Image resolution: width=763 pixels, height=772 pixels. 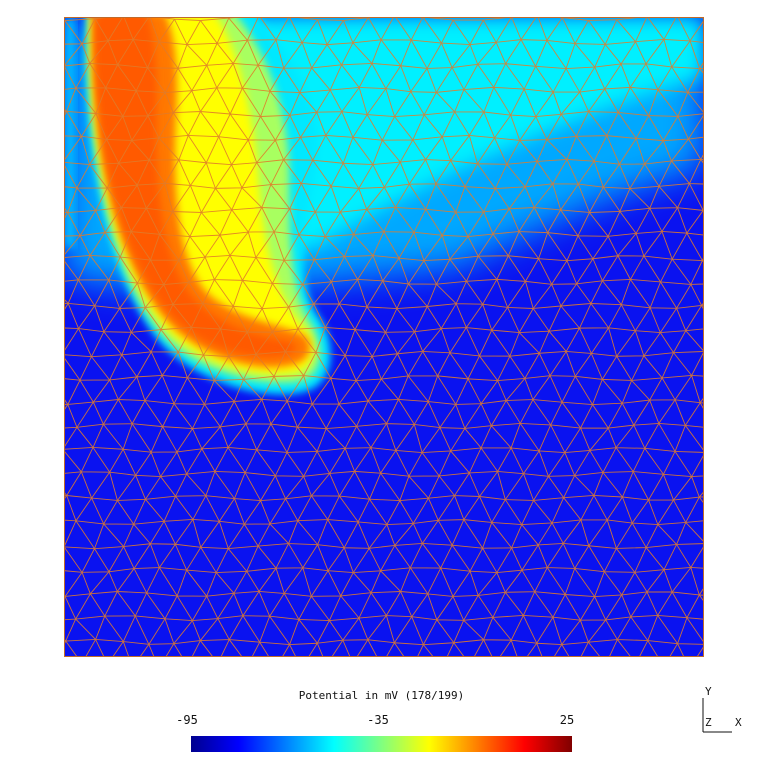 What do you see at coordinates (378, 720) in the screenshot?
I see `colorbar-mid-label: -35` at bounding box center [378, 720].